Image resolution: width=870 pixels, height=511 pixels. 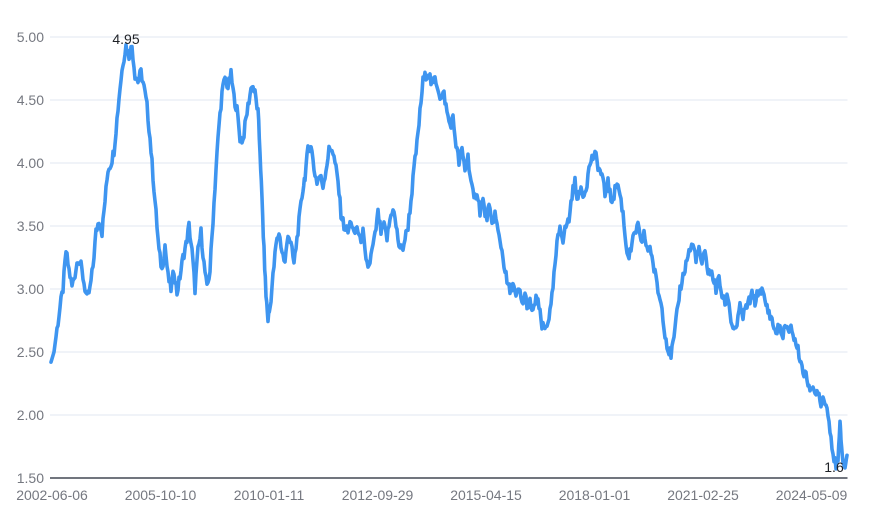 What do you see at coordinates (30, 478) in the screenshot?
I see `y-axis-tick-label: 1.50` at bounding box center [30, 478].